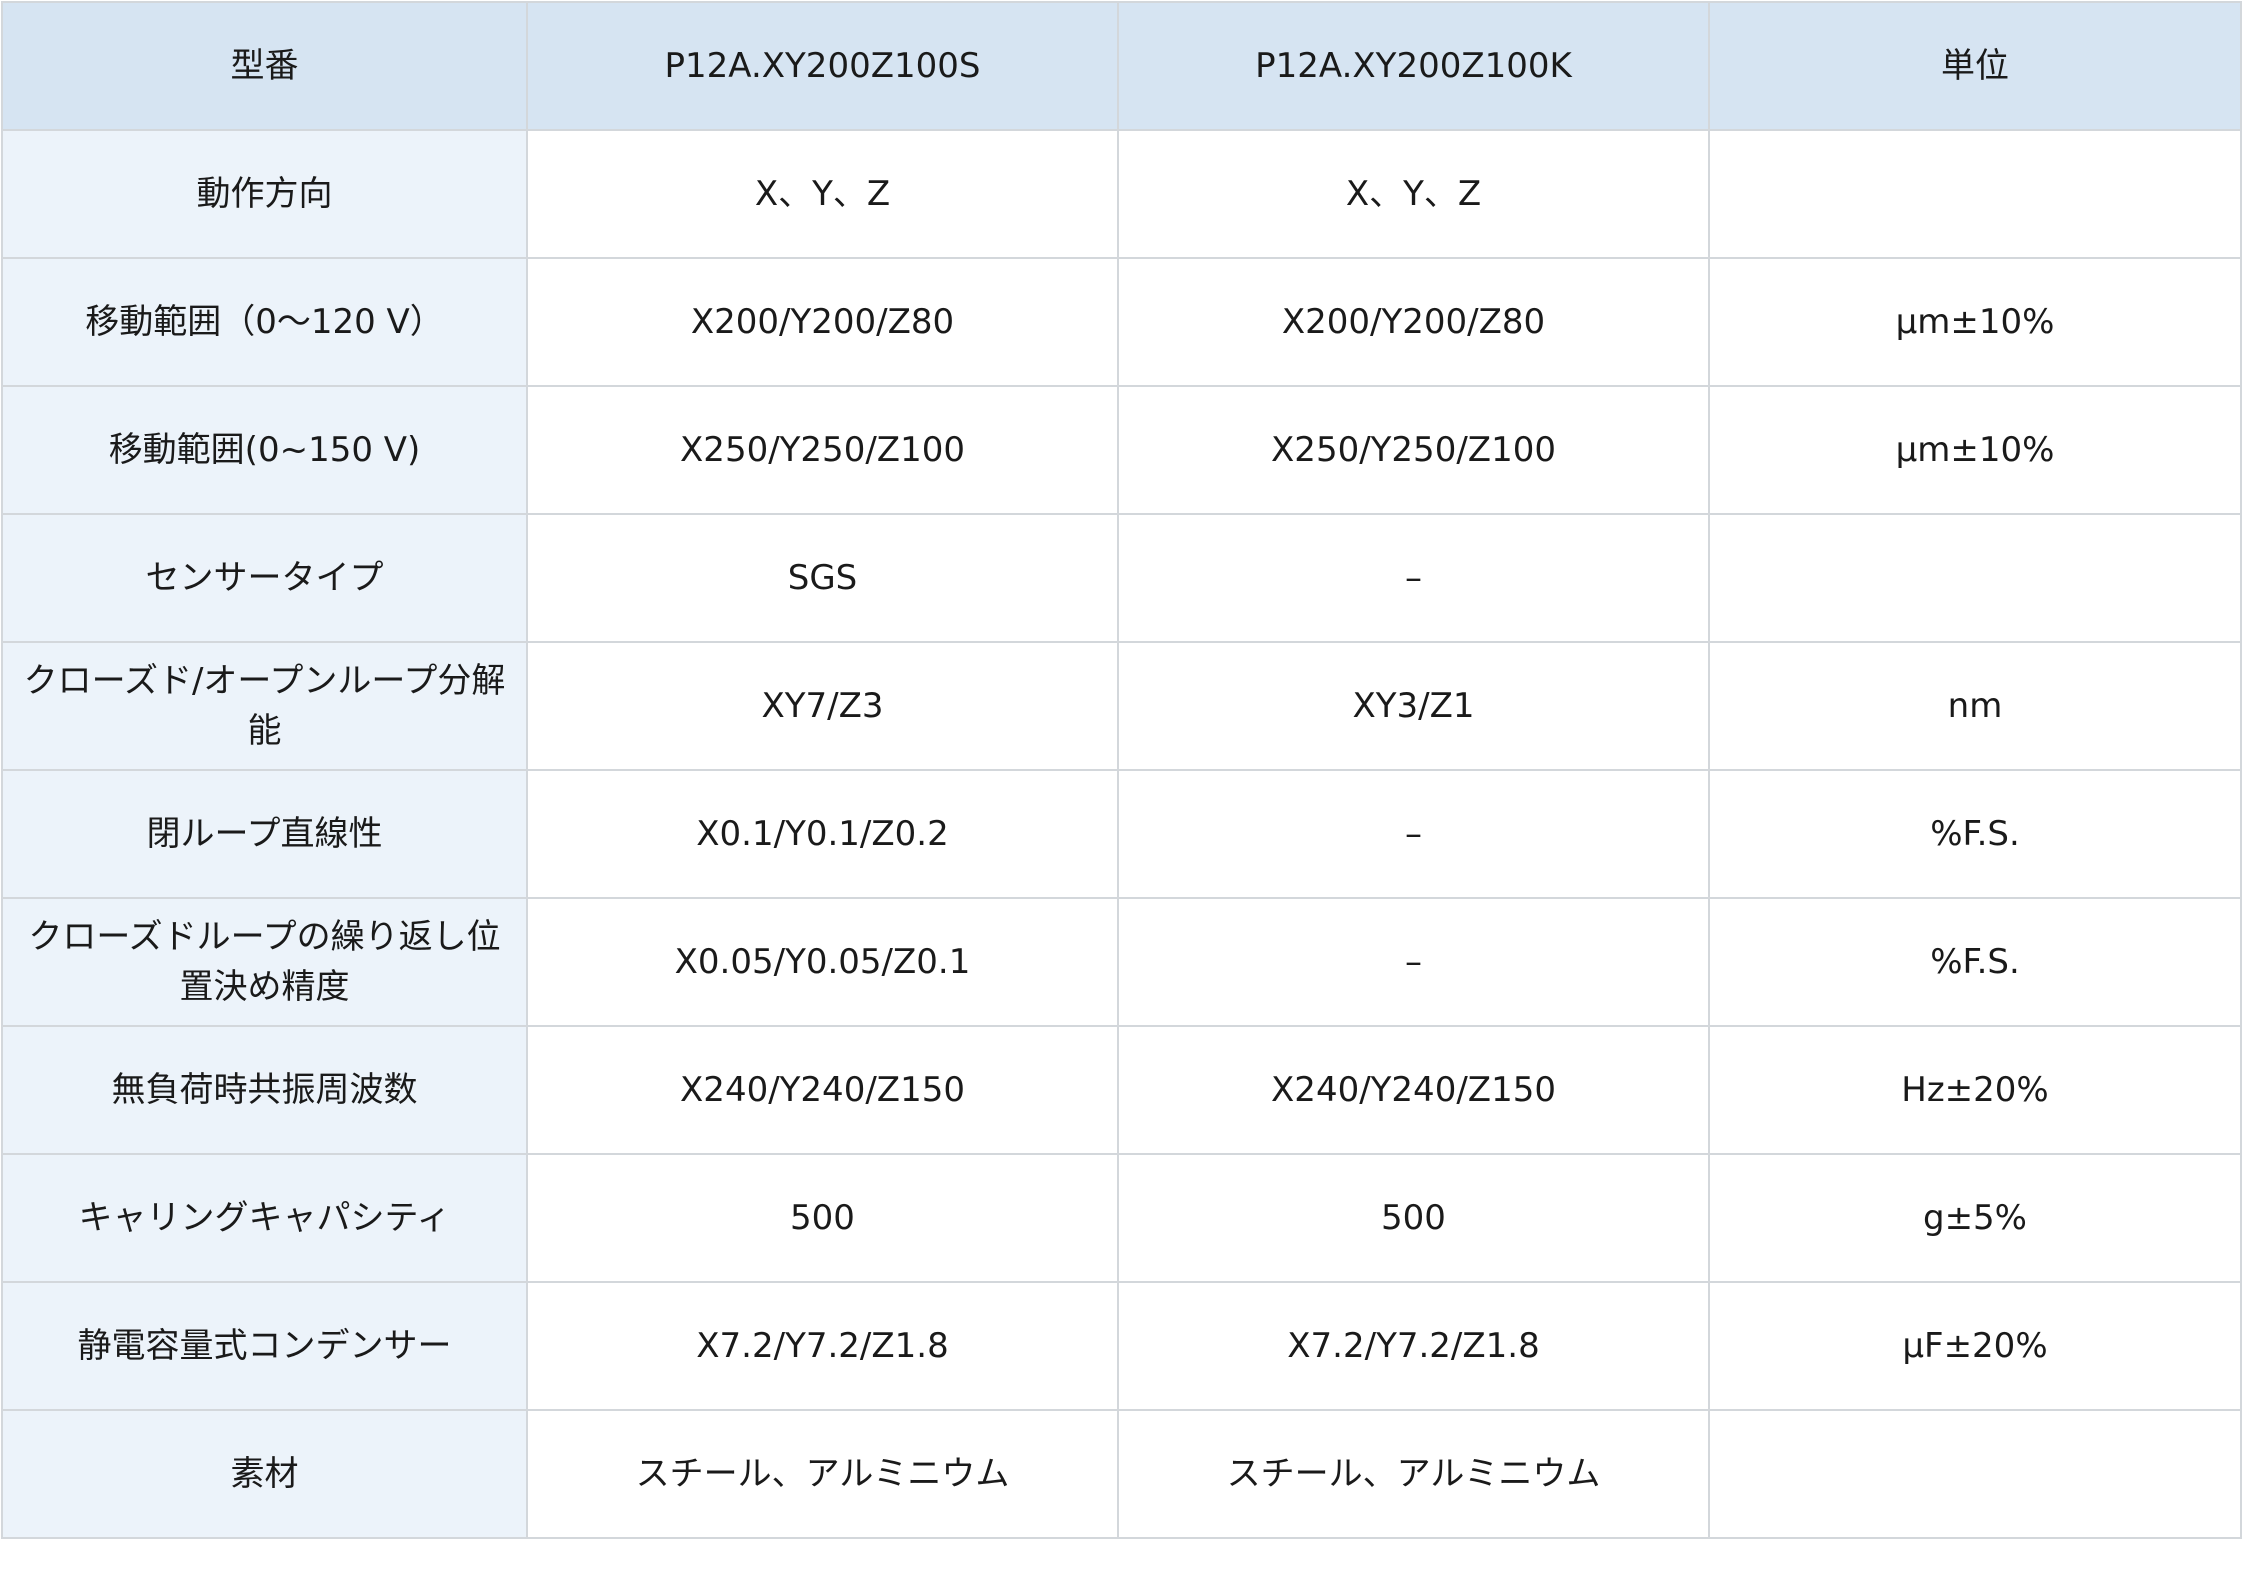  What do you see at coordinates (1413, 1346) in the screenshot?
I see `cell-variant-k: X7.2/Y7.2/Z1.8` at bounding box center [1413, 1346].